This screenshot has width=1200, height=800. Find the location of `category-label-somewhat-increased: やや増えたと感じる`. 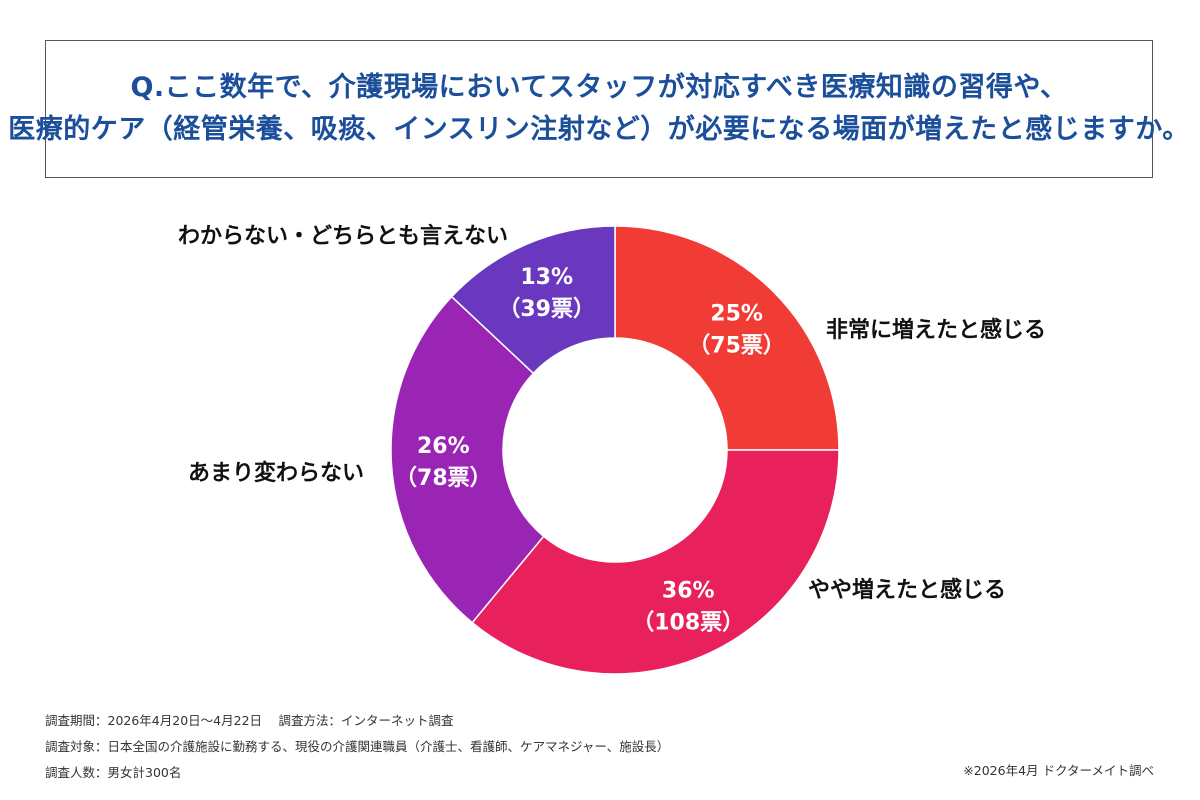

category-label-somewhat-increased: やや増えたと感じる is located at coordinates (907, 590).